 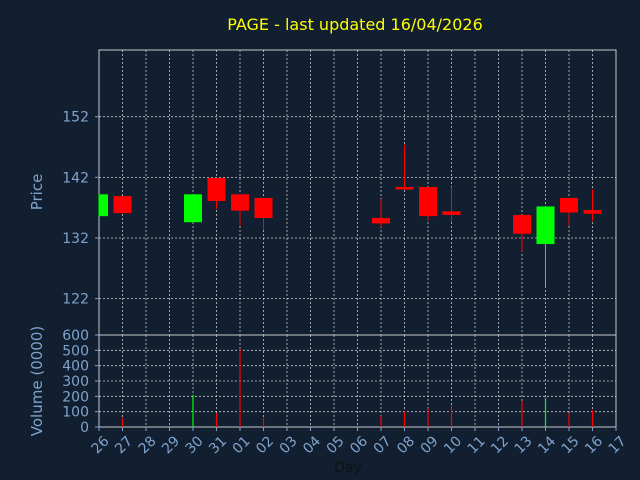 What do you see at coordinates (265, 445) in the screenshot?
I see `day-tick-label: 02` at bounding box center [265, 445].